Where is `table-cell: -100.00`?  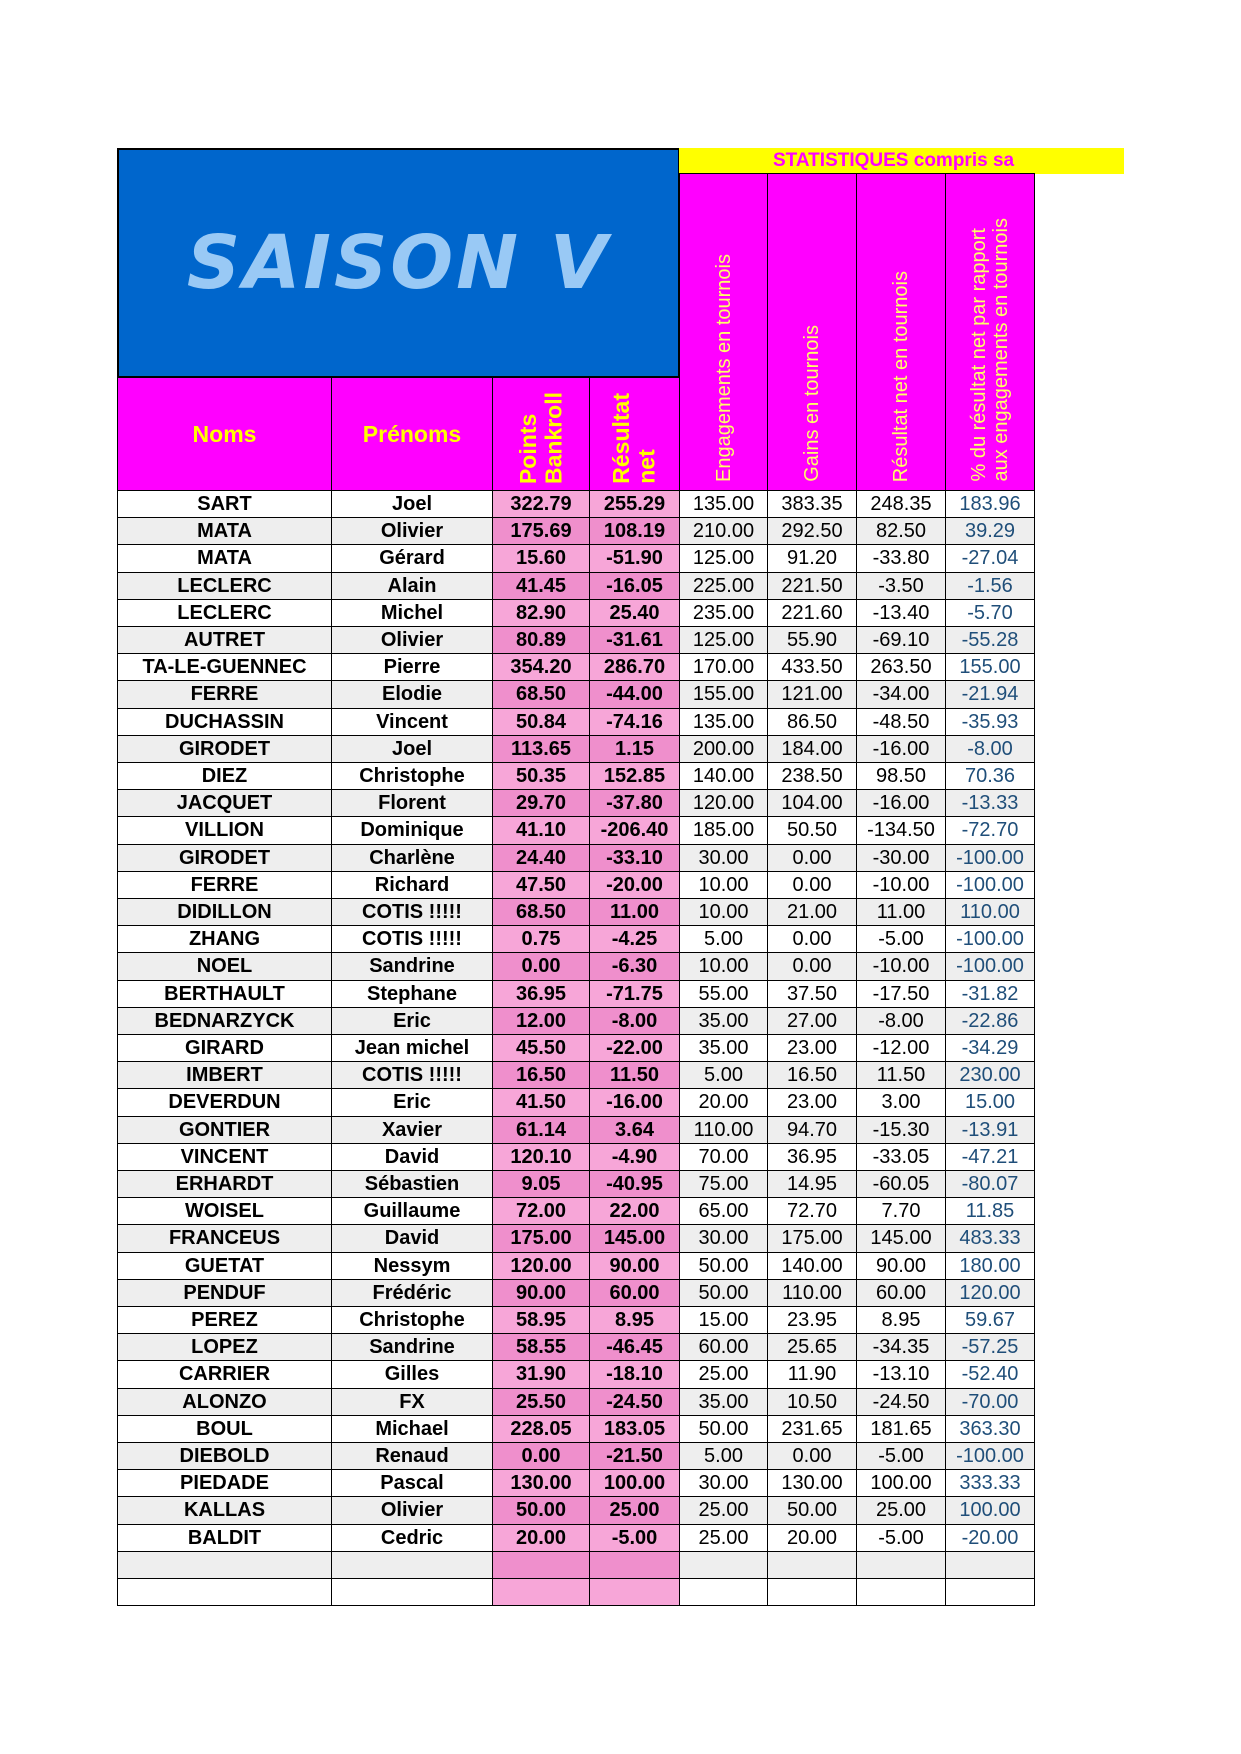 table-cell: -100.00 is located at coordinates (990, 885).